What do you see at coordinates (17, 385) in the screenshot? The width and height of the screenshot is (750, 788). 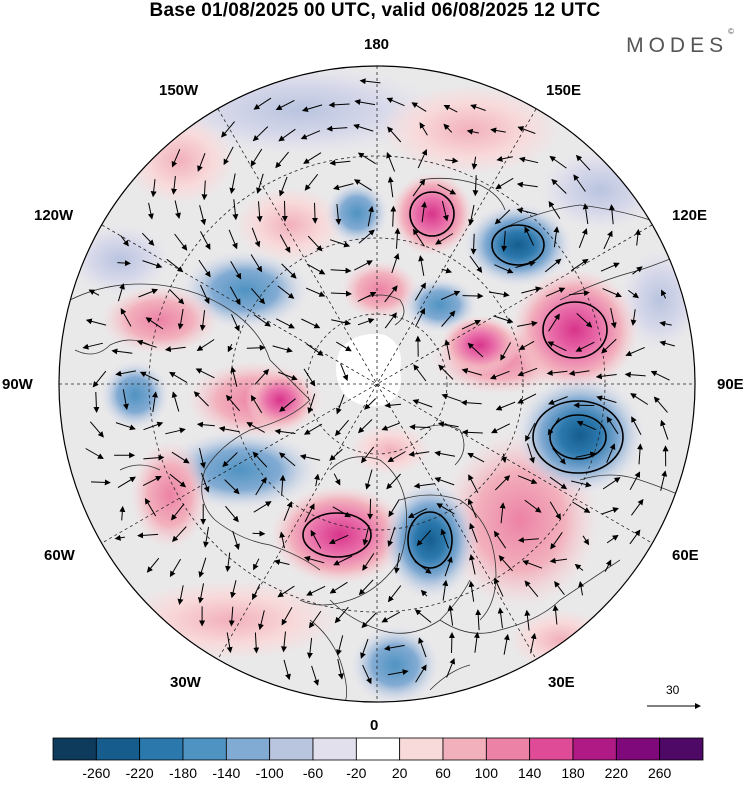 I see `lon-label-90w: 90W` at bounding box center [17, 385].